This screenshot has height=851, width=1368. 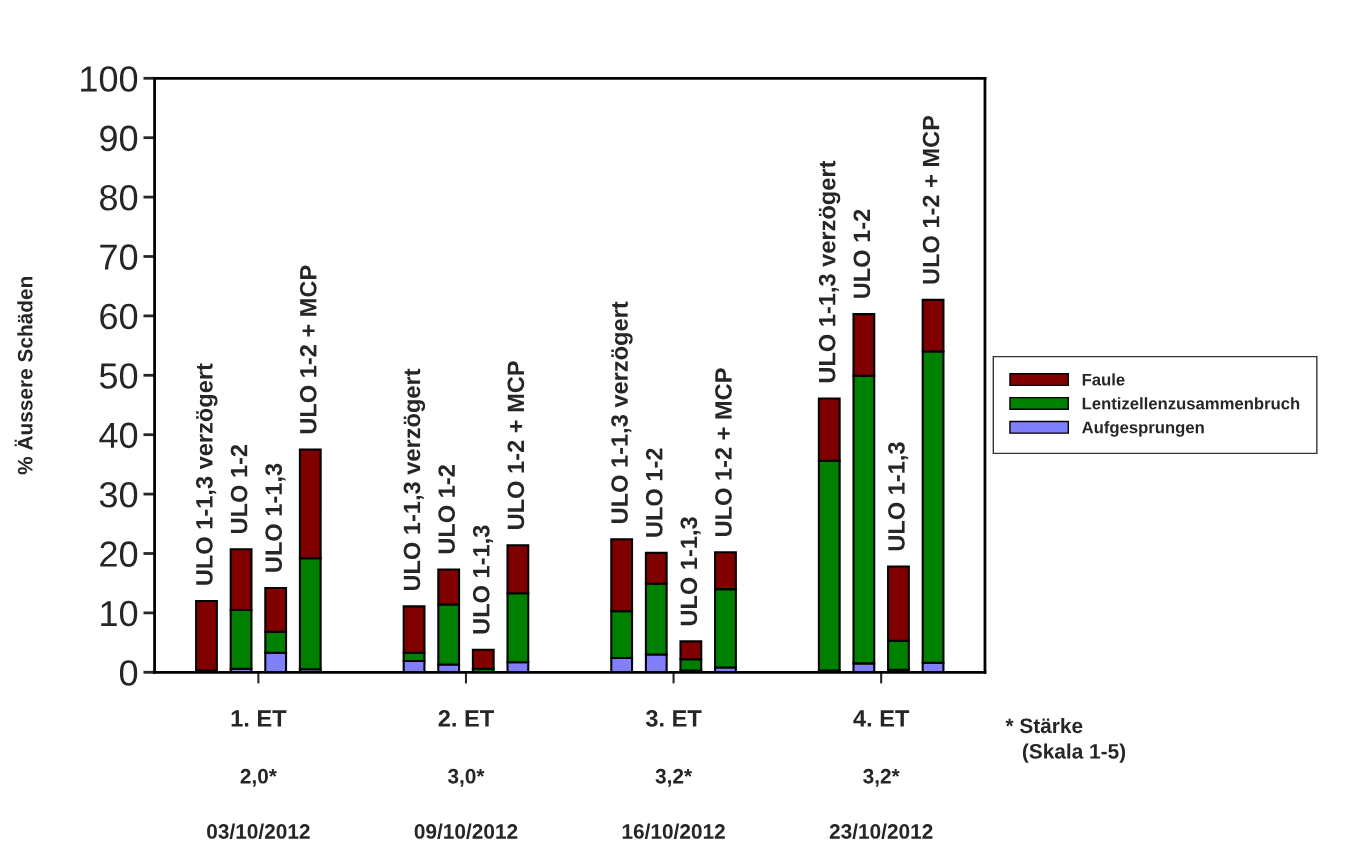 What do you see at coordinates (1191, 403) in the screenshot?
I see `legend-label: Lentizellenzusammenbruch` at bounding box center [1191, 403].